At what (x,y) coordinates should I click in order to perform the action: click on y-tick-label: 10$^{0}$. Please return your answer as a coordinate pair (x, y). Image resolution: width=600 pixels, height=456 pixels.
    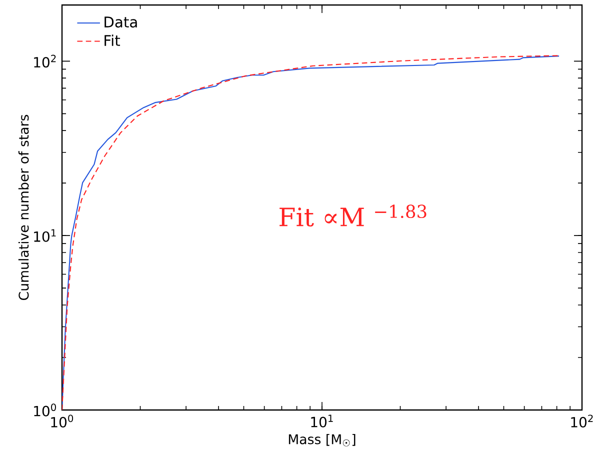
    Looking at the image, I should click on (45, 410).